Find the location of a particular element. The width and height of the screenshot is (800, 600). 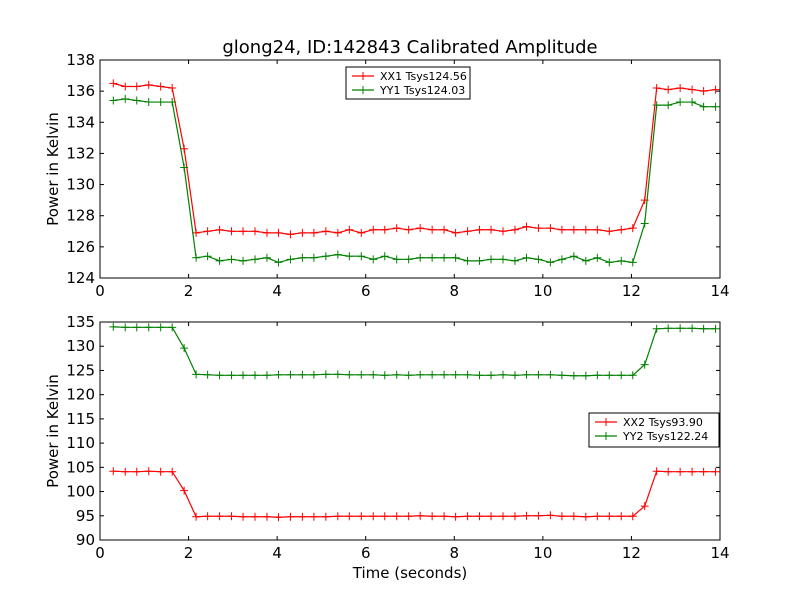

y-tick-label: 134 is located at coordinates (80, 122).